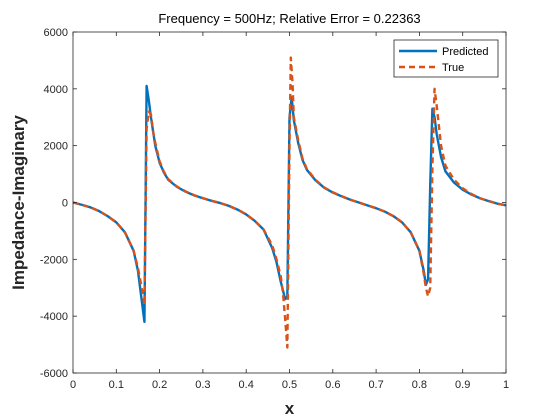 The height and width of the screenshot is (420, 560). Describe the element at coordinates (116, 385) in the screenshot. I see `x-tick-label: 0.1` at that location.